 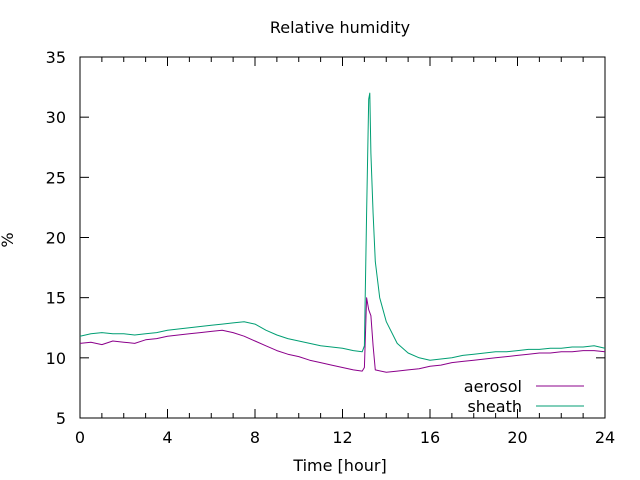 I want to click on chart-title: Relative humidity, so click(x=340, y=27).